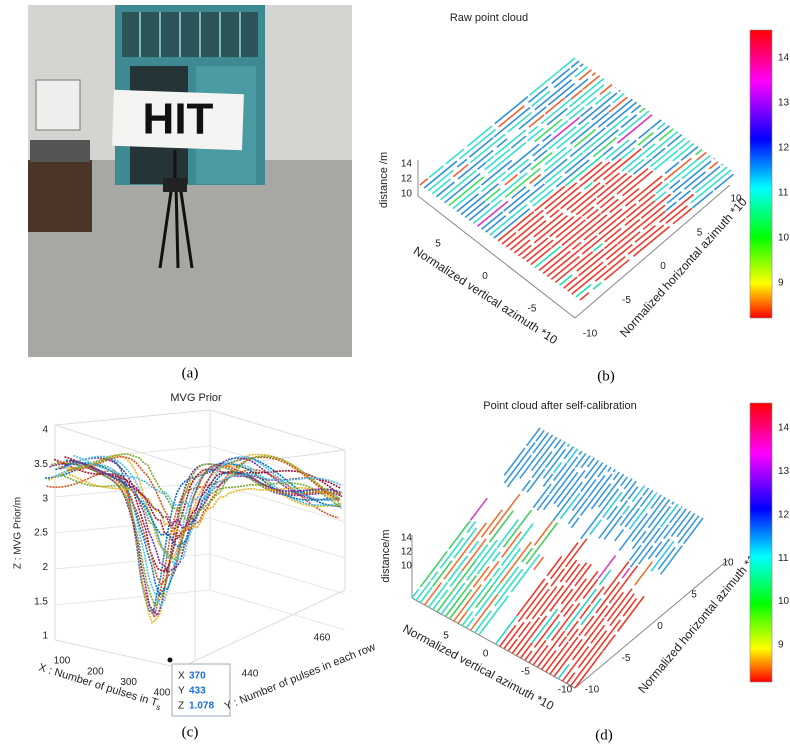 This screenshot has width=790, height=748. I want to click on tick-label: -5, so click(525, 672).